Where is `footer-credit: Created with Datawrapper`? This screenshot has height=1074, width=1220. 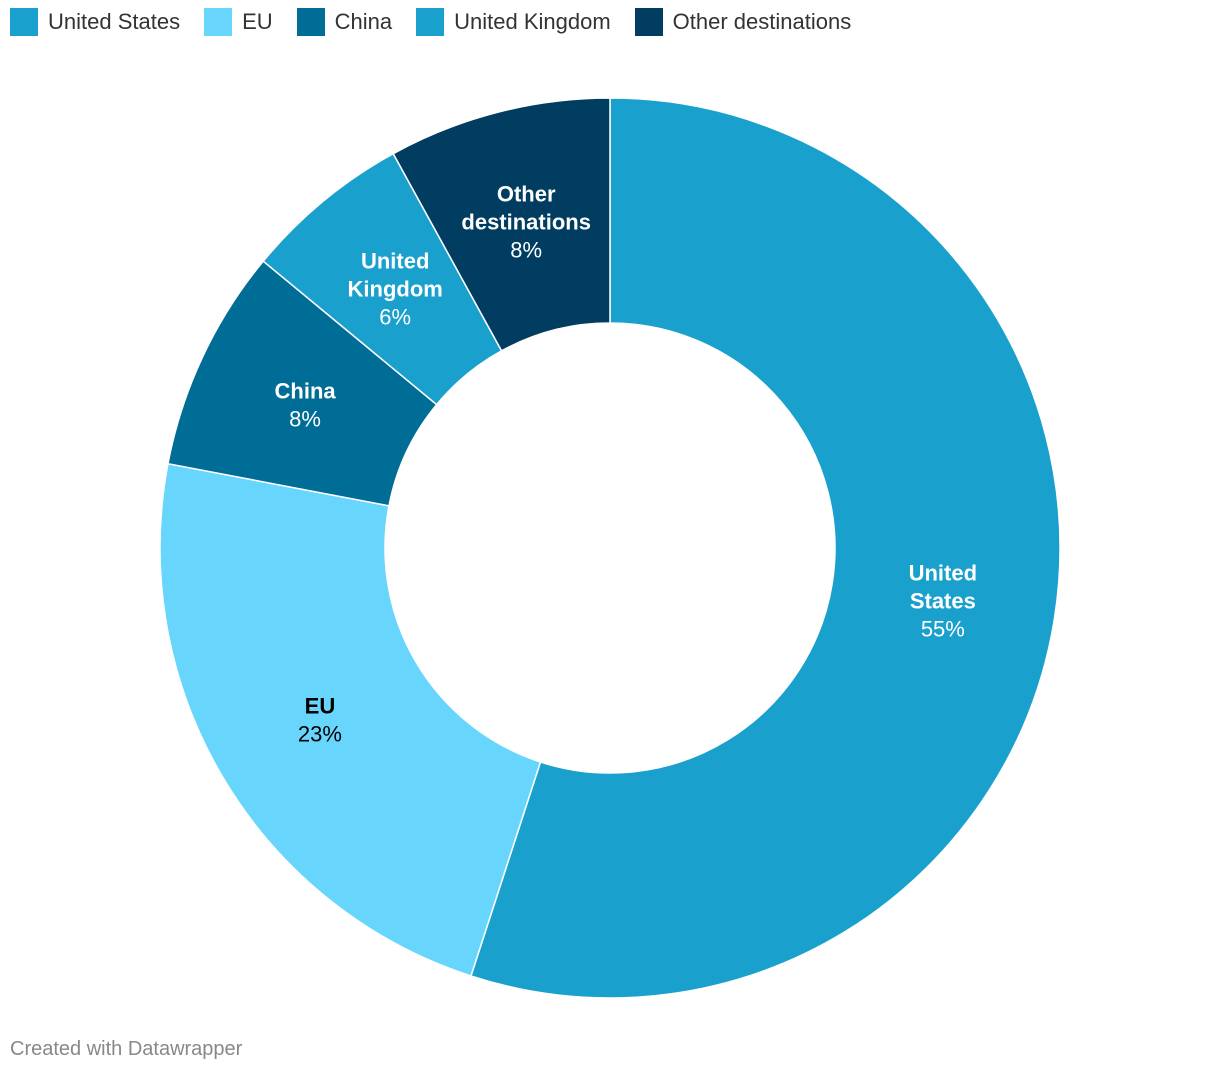
footer-credit: Created with Datawrapper is located at coordinates (126, 1049).